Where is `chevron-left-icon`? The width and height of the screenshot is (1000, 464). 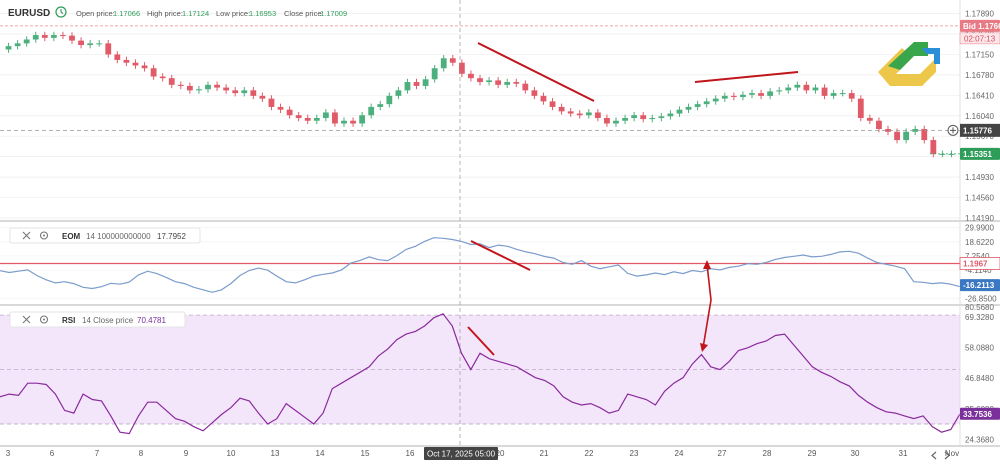 chevron-left-icon is located at coordinates (934, 455).